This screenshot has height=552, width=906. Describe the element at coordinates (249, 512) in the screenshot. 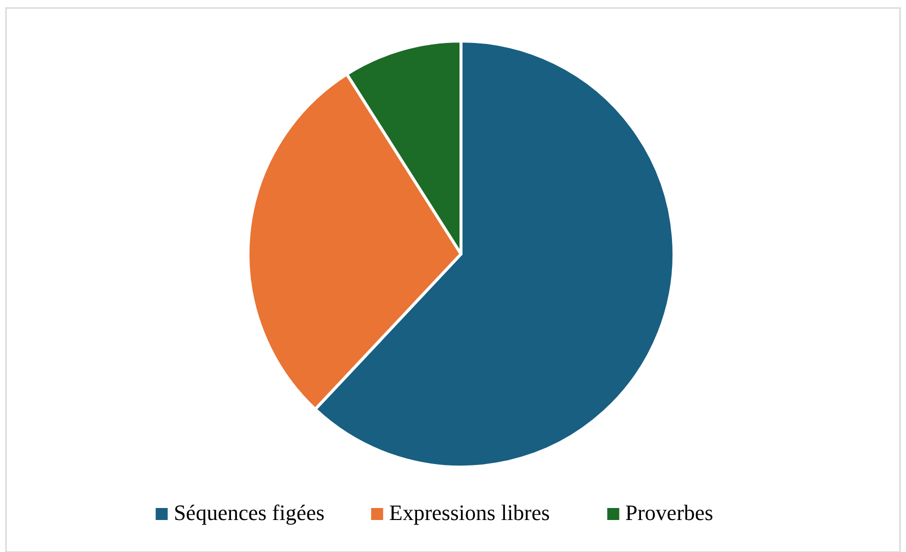

I see `legend-label: Séquences figées` at that location.